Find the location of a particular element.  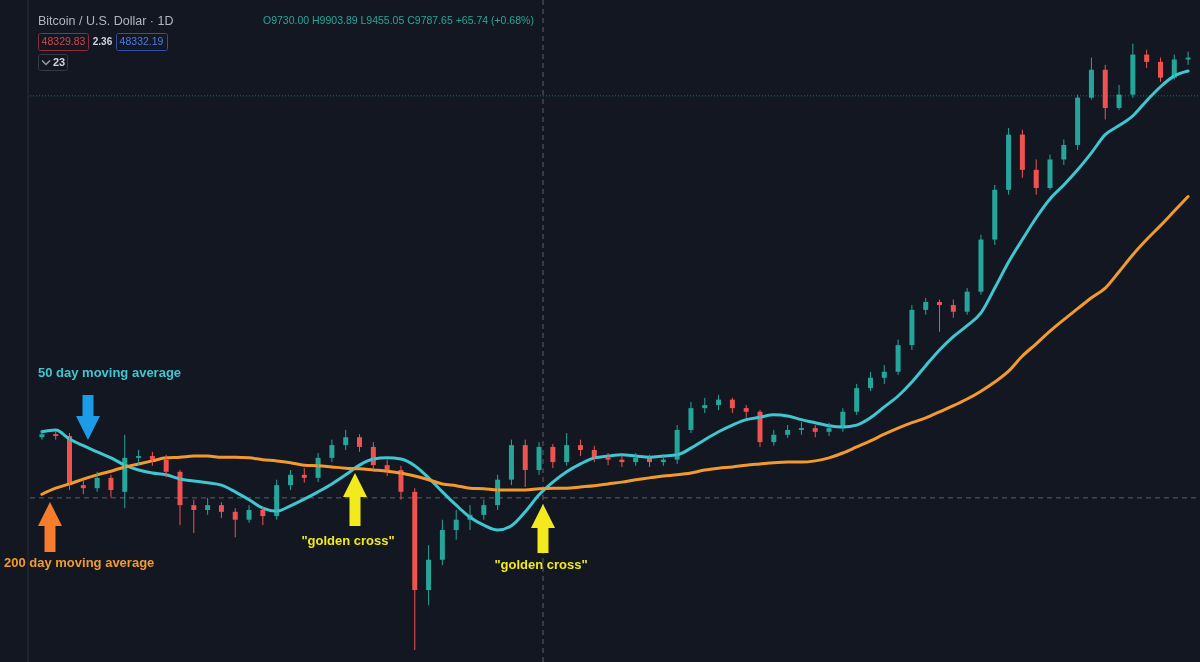

annotation: 23 is located at coordinates (59, 61).